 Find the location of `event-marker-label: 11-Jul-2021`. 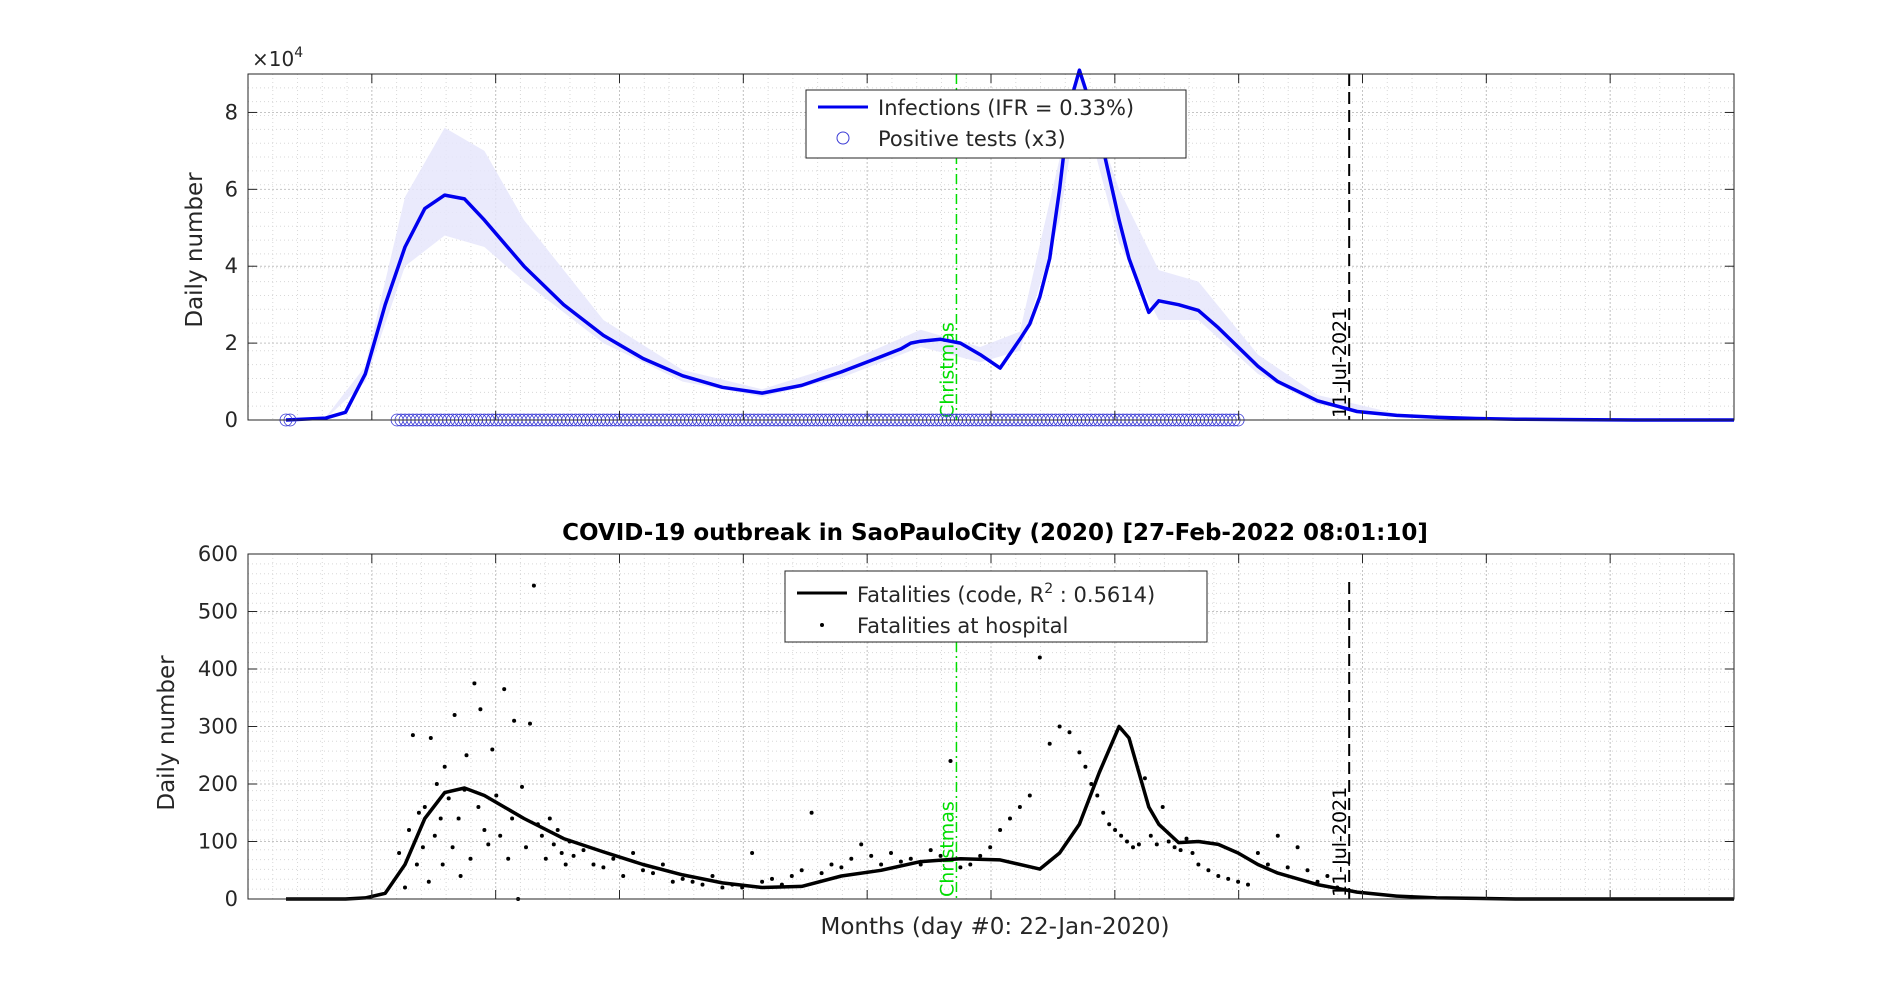

event-marker-label: 11-Jul-2021 is located at coordinates (1340, 363).